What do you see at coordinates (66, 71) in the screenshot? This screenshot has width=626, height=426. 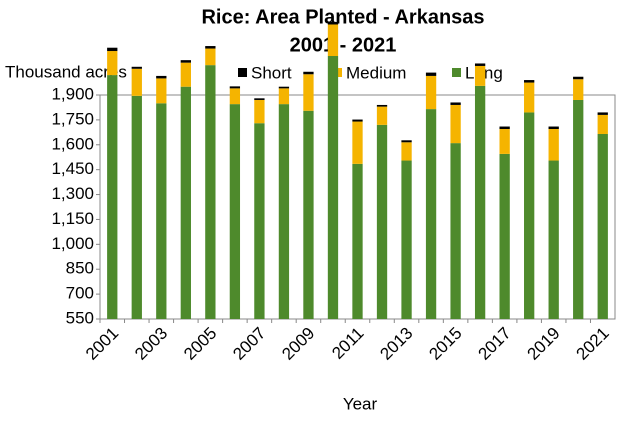 I see `y-axis-label: Thousand acres` at bounding box center [66, 71].